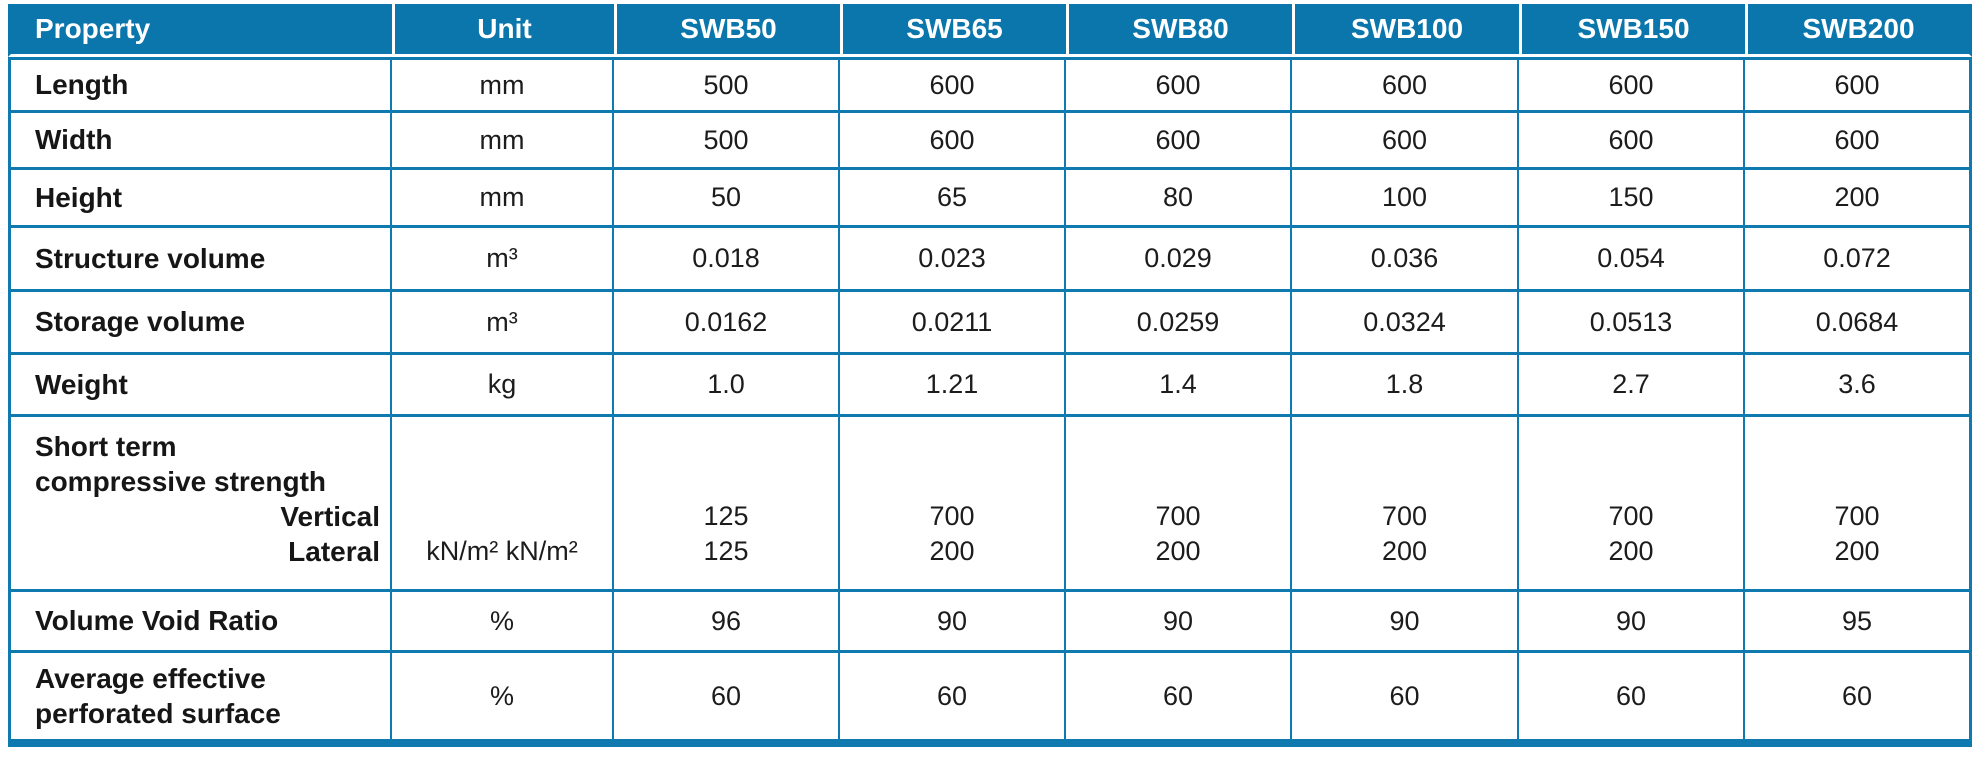 This screenshot has width=1980, height=760. I want to click on value-cell: 1.4, so click(1179, 386).